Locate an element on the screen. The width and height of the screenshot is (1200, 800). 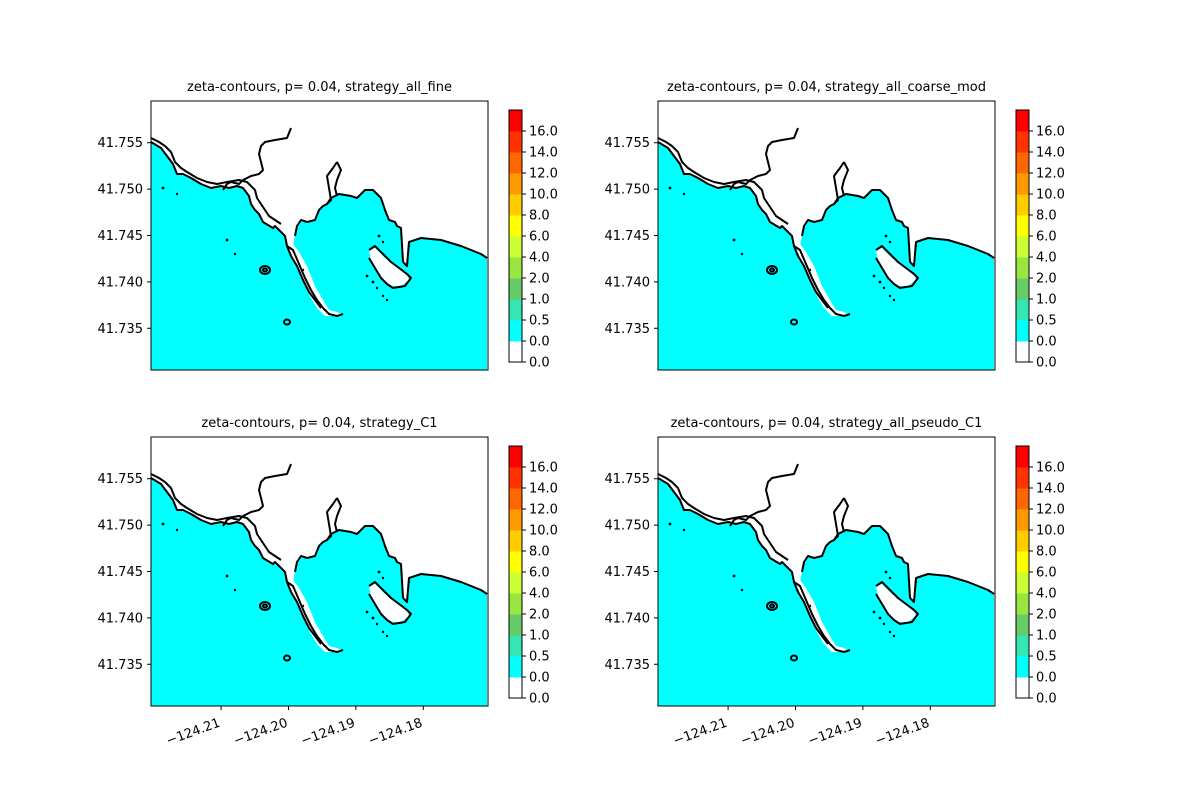
colorbar-tick-label: 8.0 is located at coordinates (539, 552).